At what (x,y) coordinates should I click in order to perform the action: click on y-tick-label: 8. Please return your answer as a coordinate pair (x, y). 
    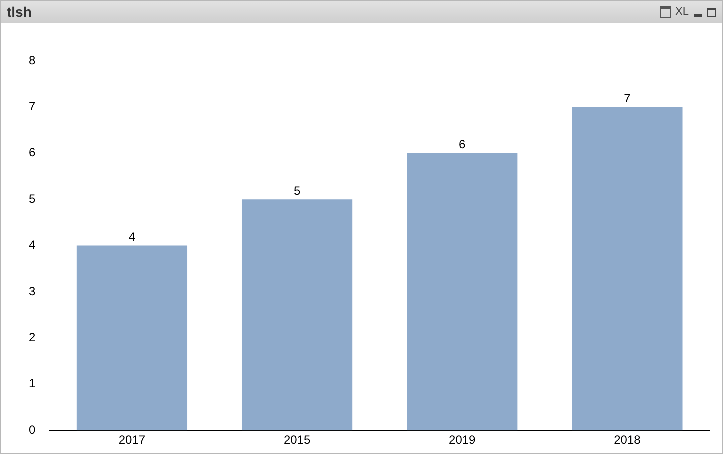
    Looking at the image, I should click on (32, 60).